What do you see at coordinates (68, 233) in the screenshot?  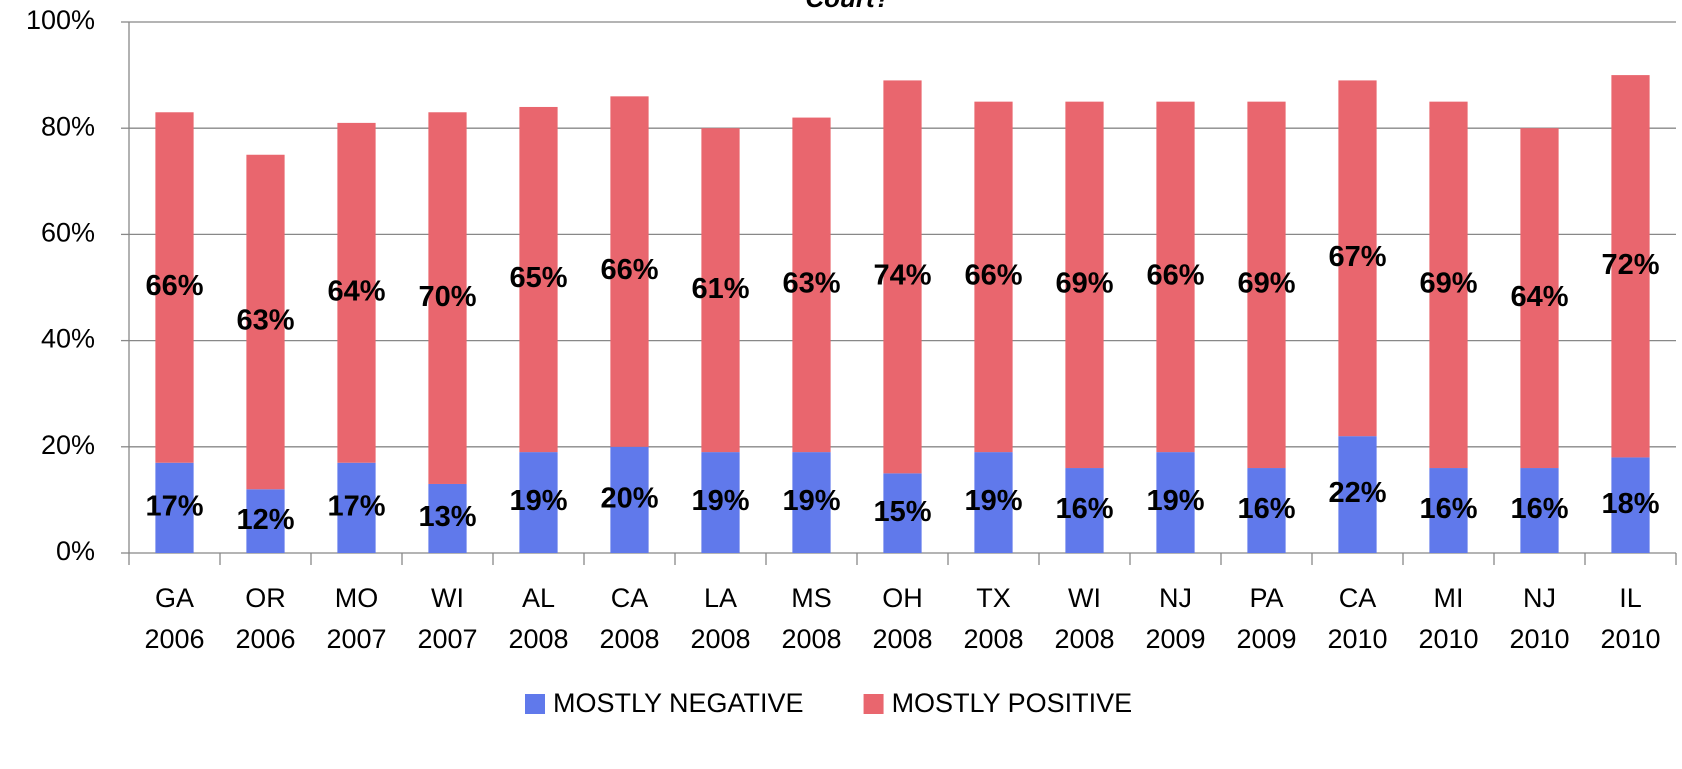 I see `y-tick-label: 60%` at bounding box center [68, 233].